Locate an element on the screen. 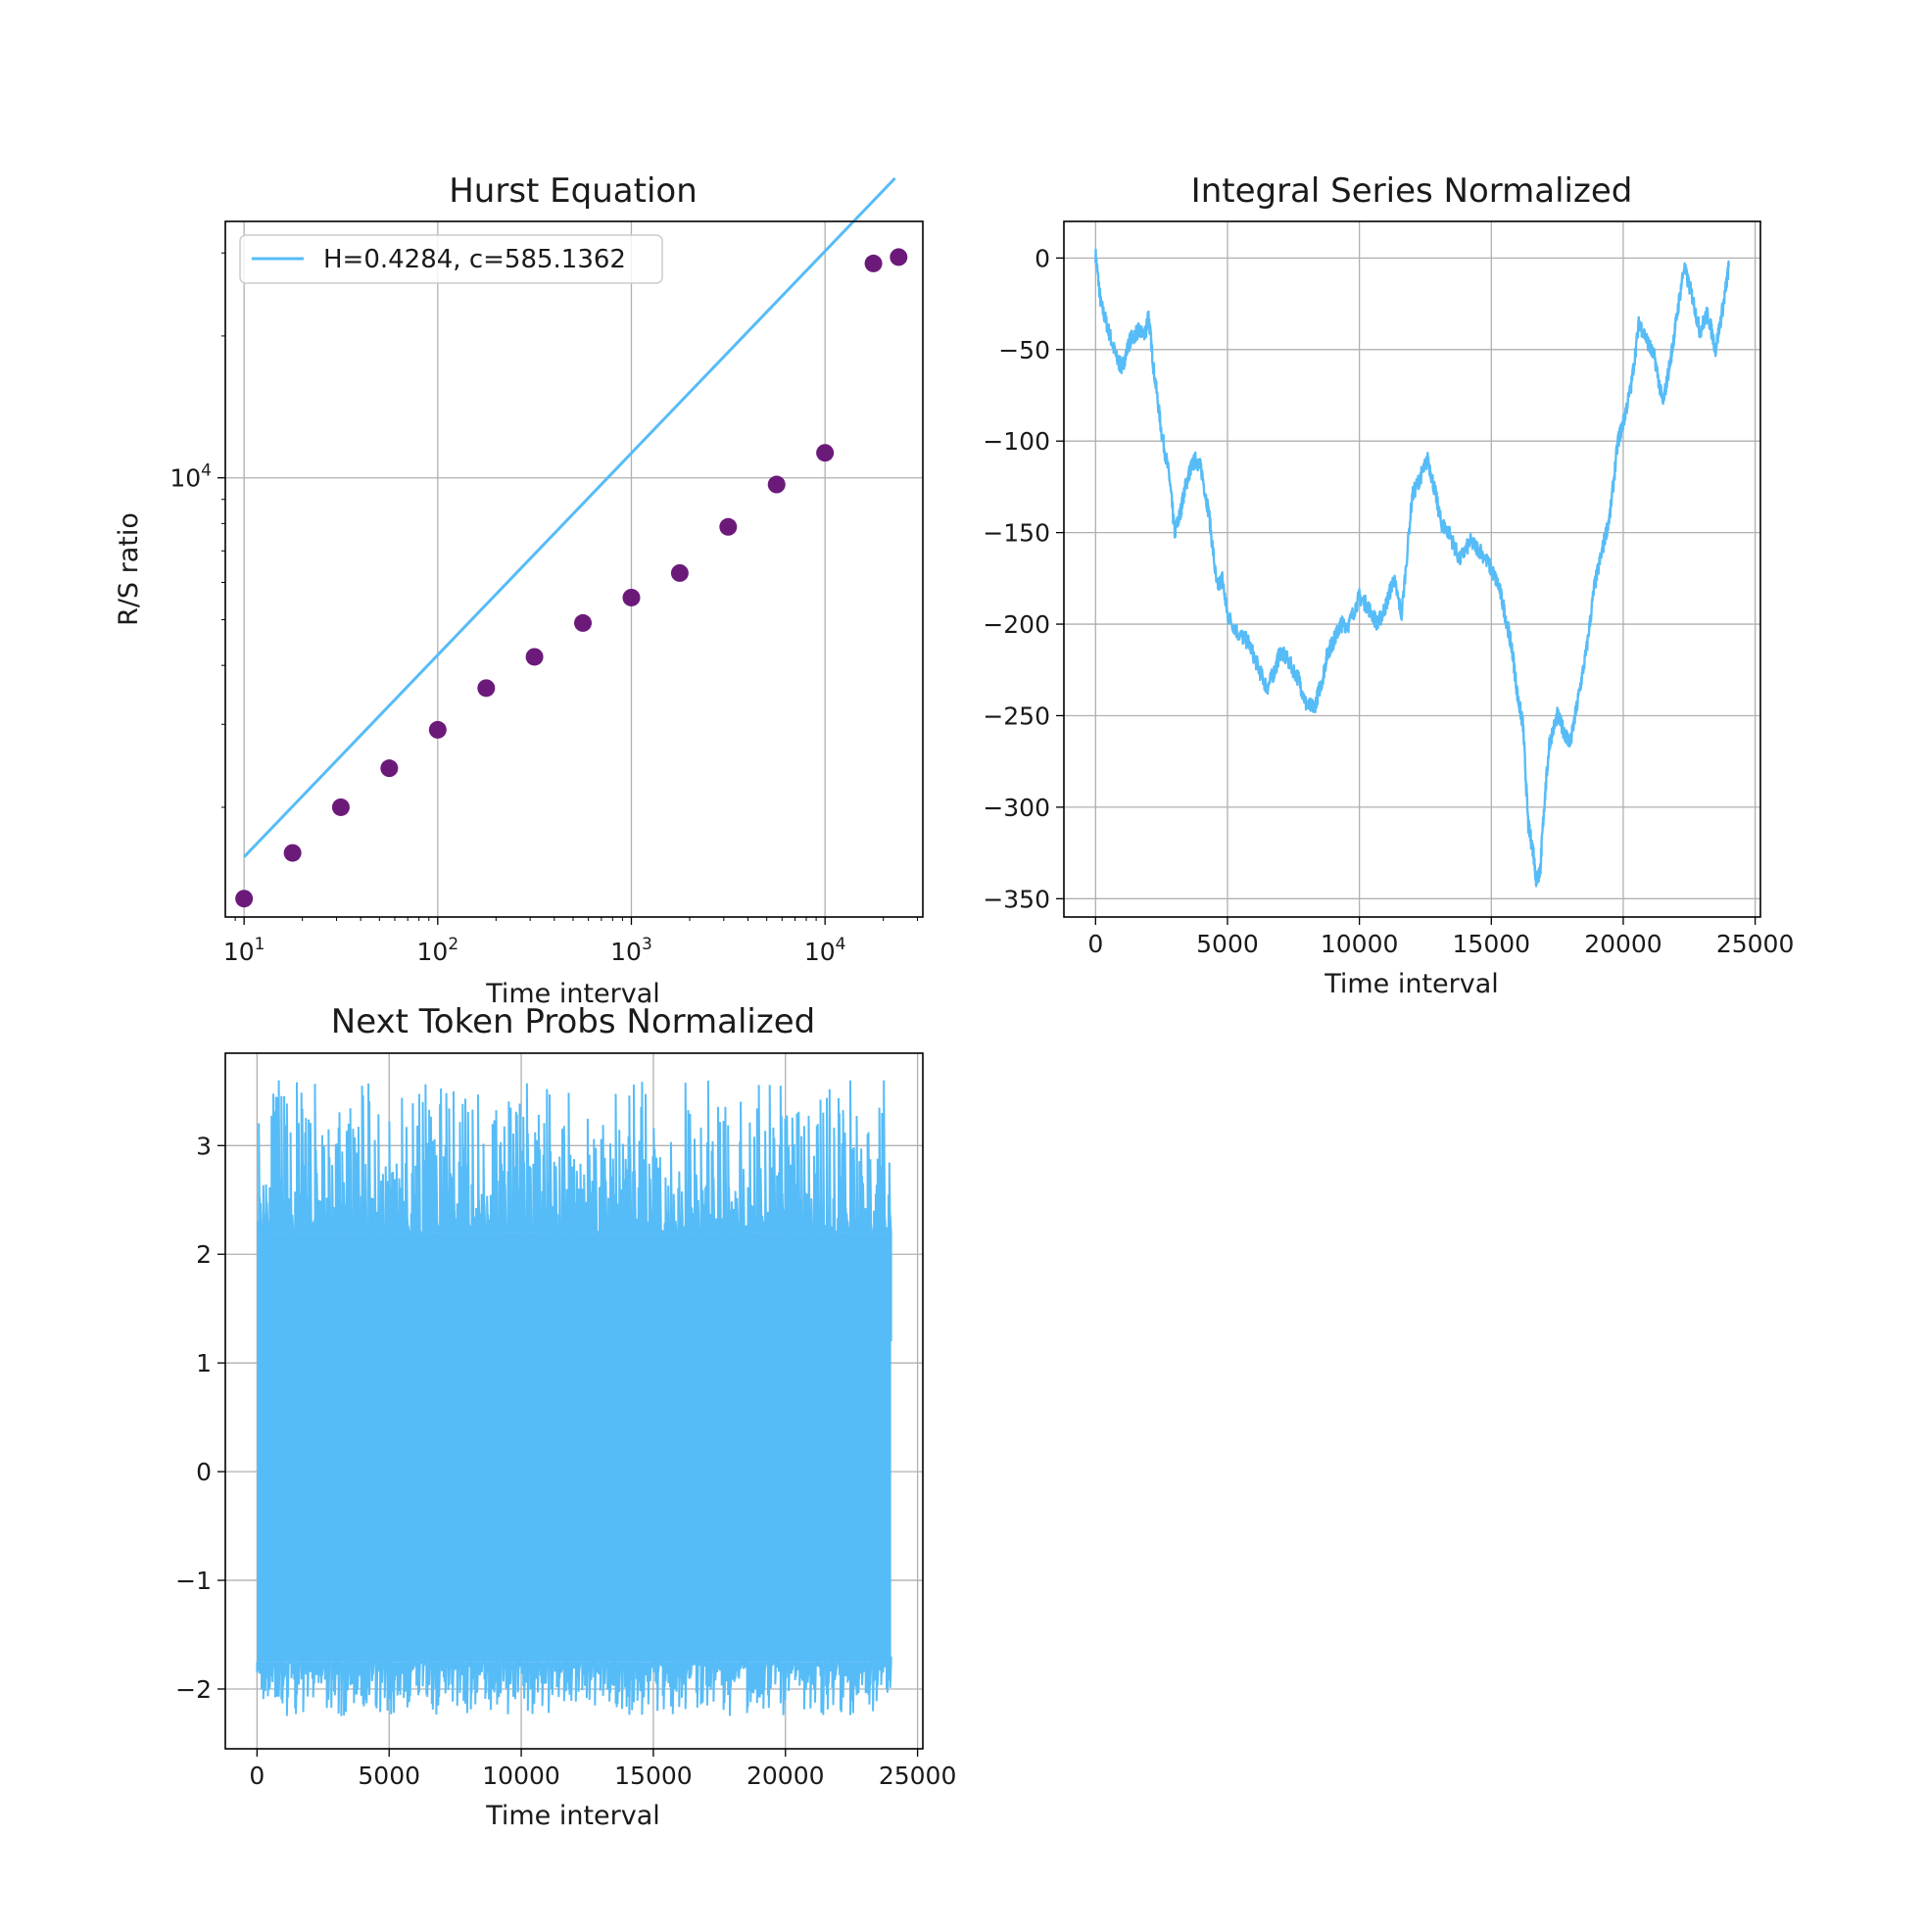 The width and height of the screenshot is (1926, 1932). hurst-y-ticks: 104 is located at coordinates (197, 477).